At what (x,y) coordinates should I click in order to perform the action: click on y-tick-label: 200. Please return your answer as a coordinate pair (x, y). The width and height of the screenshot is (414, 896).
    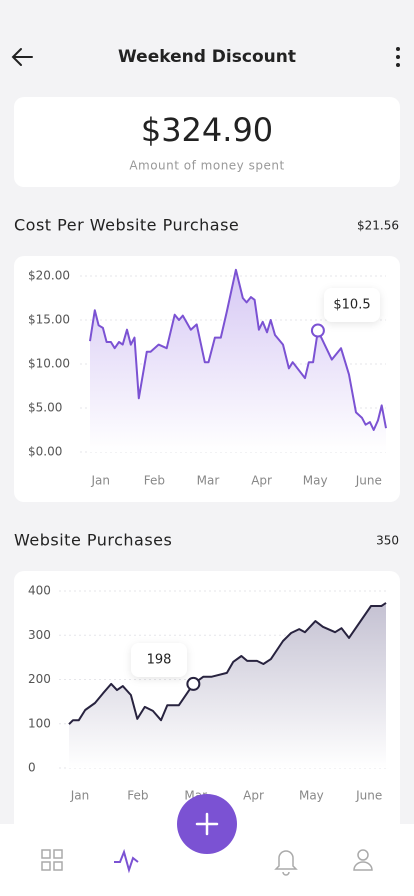
    Looking at the image, I should click on (39, 679).